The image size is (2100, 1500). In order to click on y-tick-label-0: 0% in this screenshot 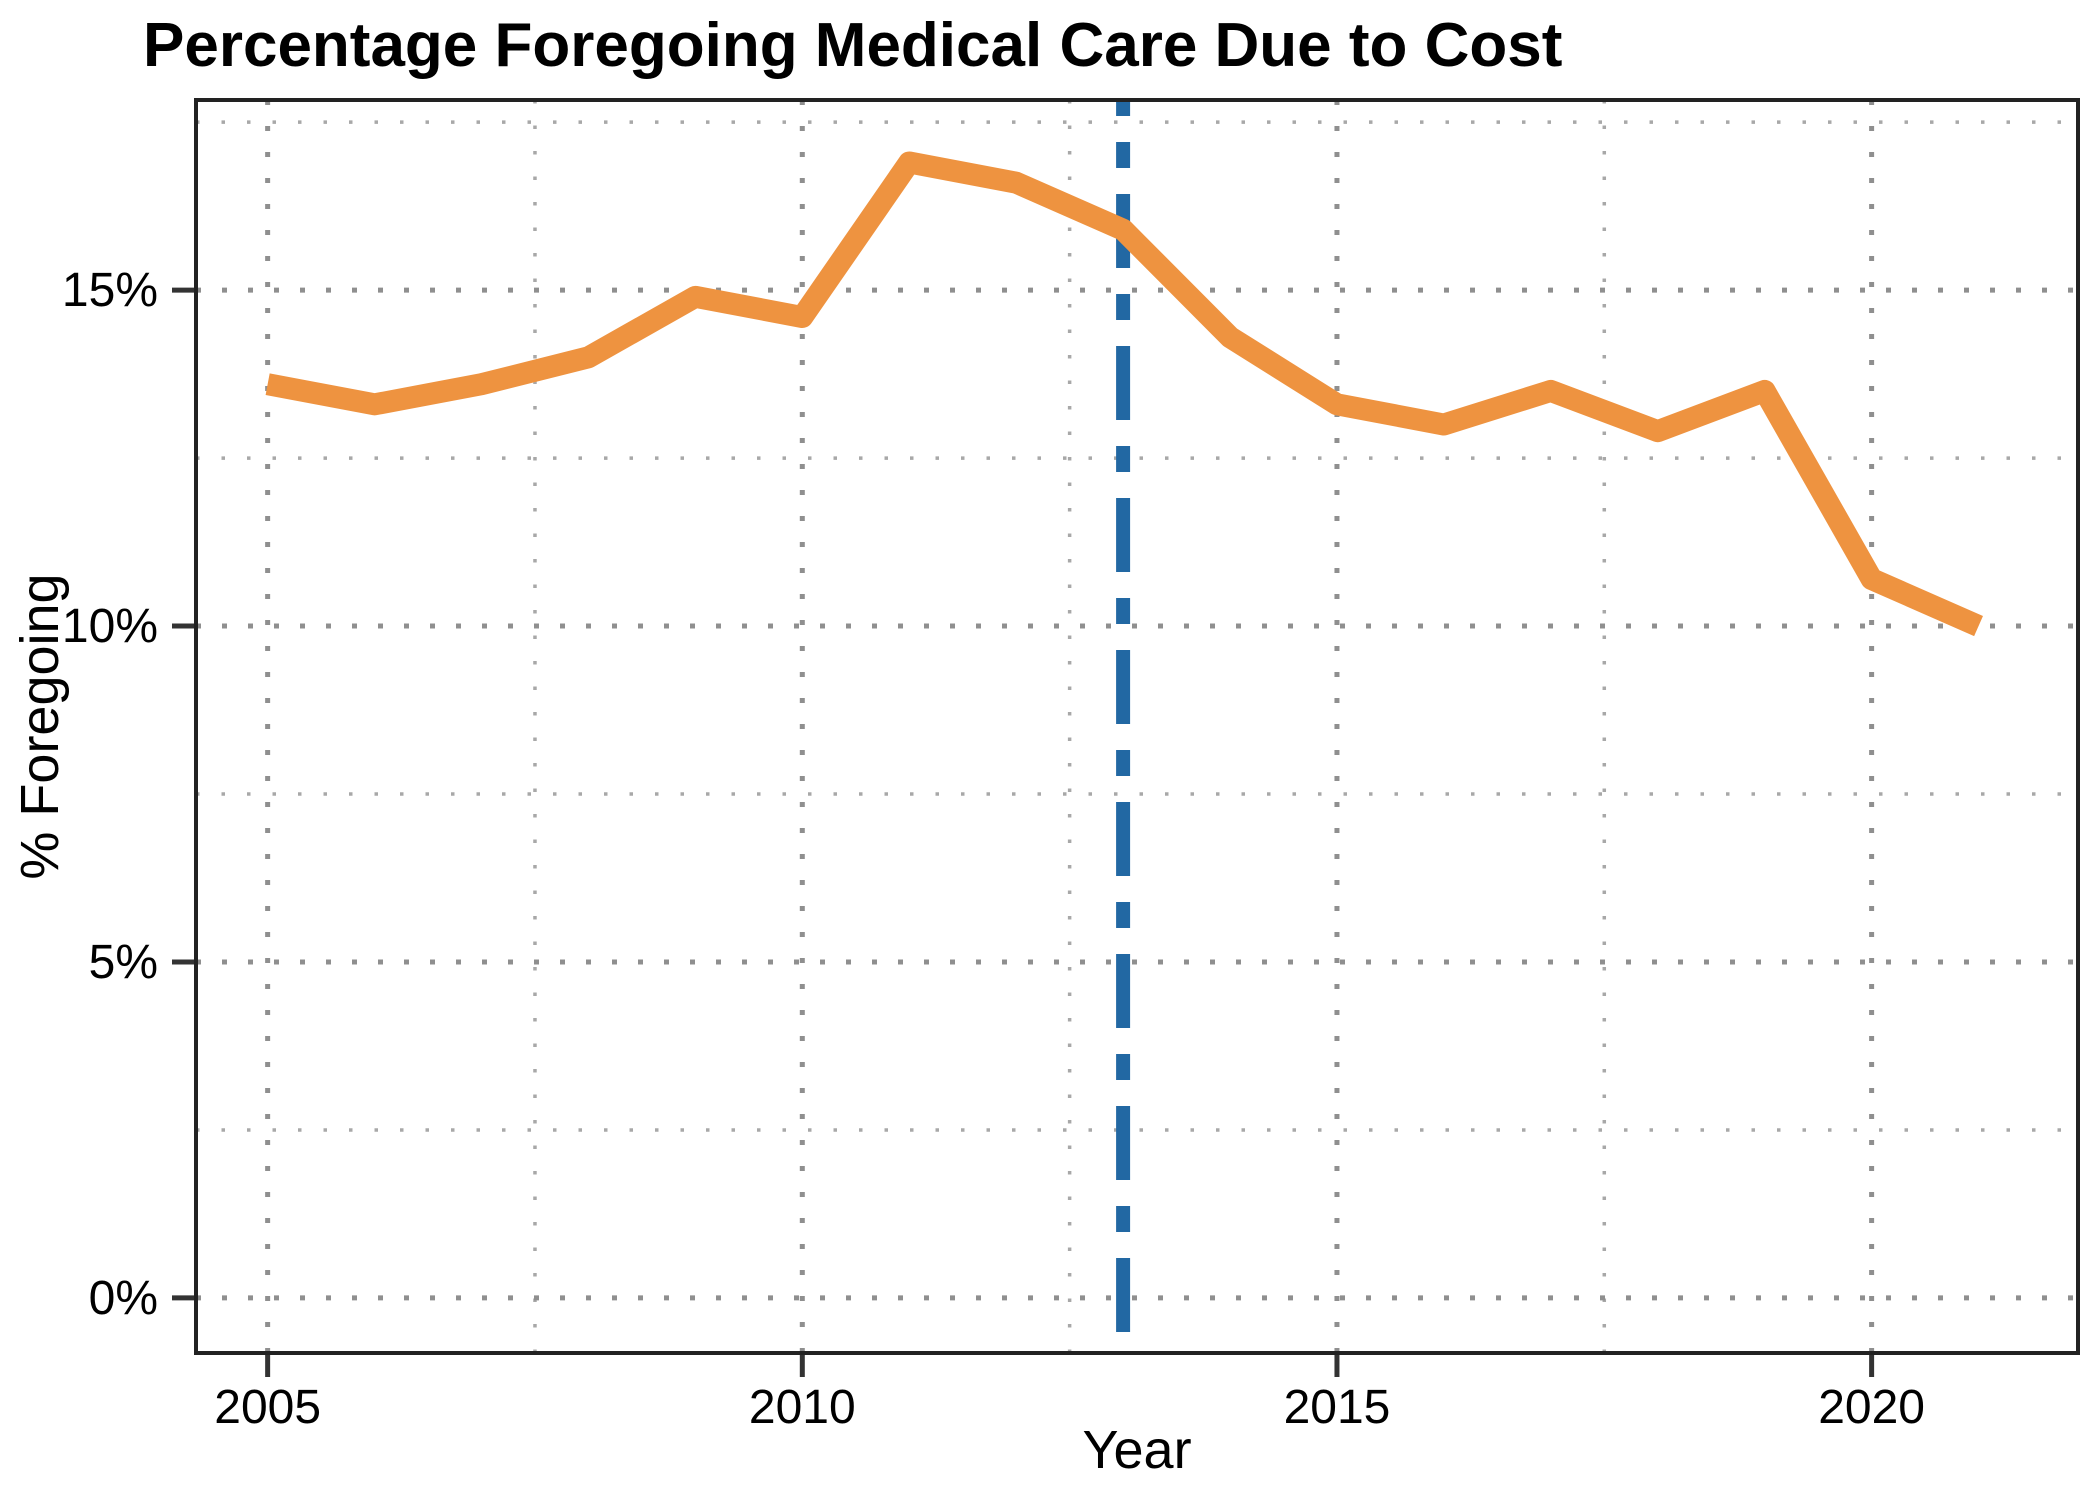, I will do `click(123, 1298)`.